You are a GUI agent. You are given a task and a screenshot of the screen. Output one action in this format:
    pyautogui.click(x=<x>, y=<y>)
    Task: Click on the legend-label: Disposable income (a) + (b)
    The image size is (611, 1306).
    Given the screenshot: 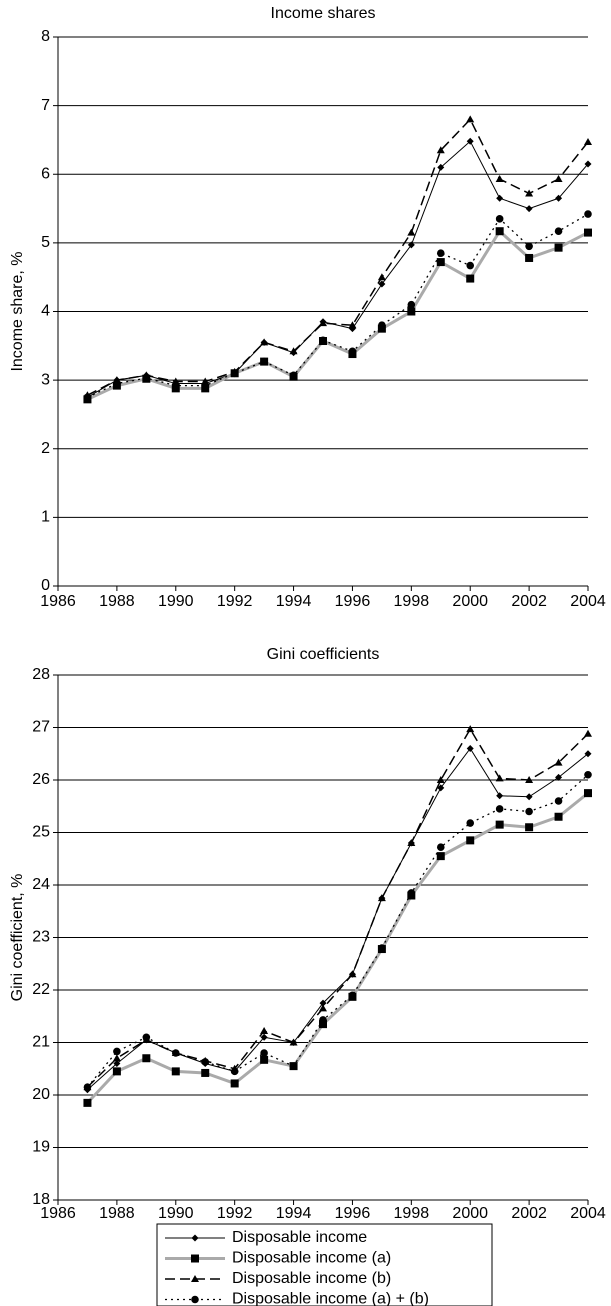 What is the action you would take?
    pyautogui.click(x=330, y=1298)
    